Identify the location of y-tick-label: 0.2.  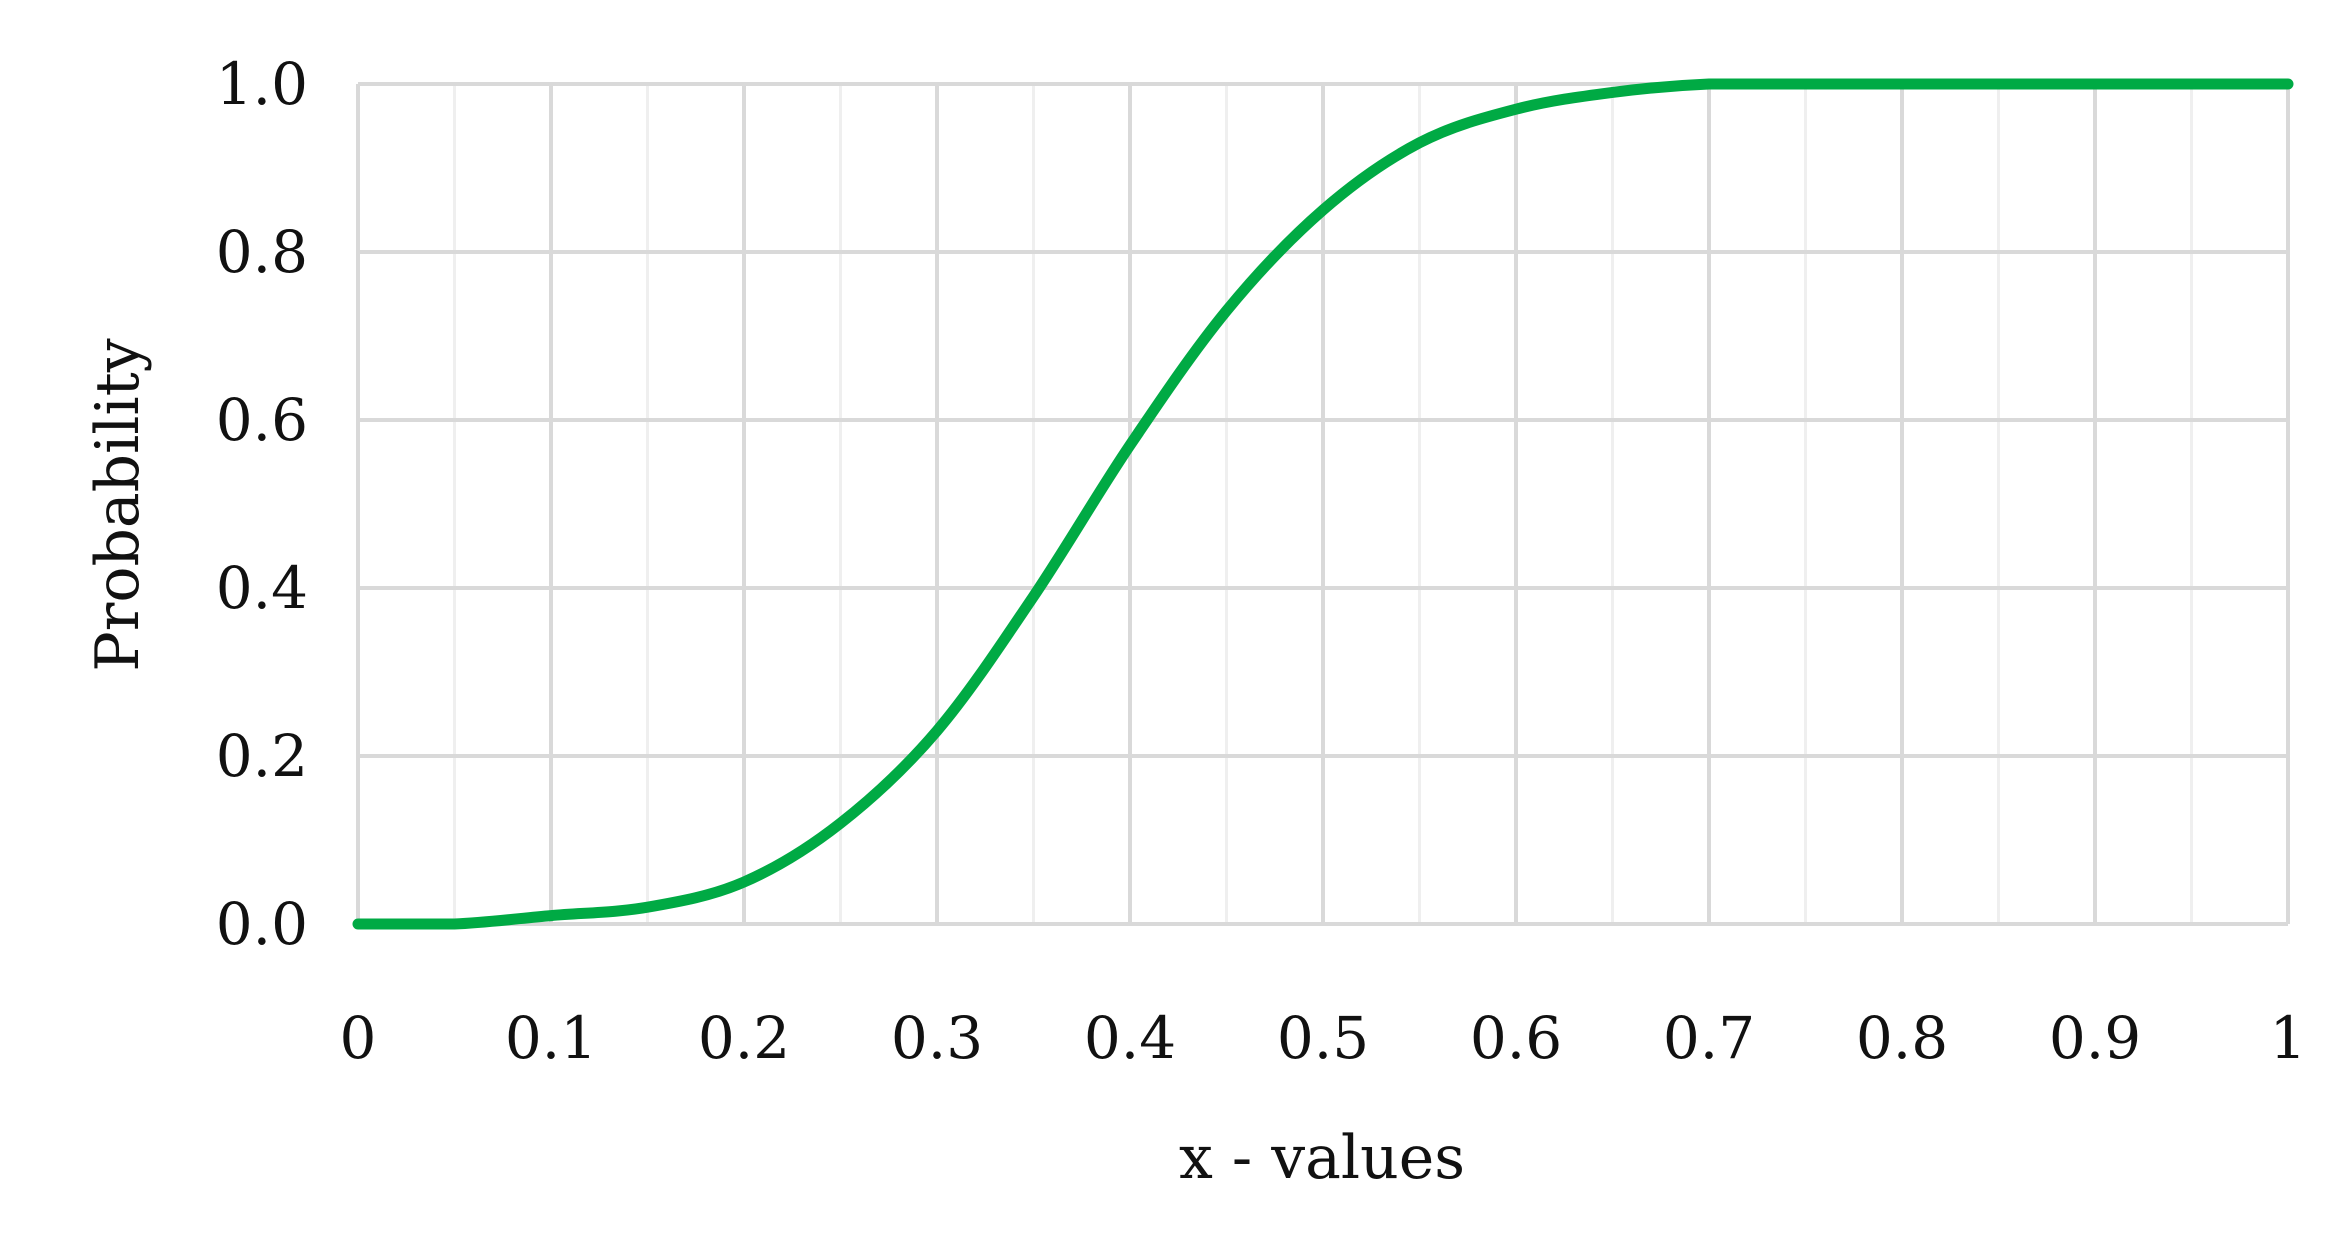
(262, 756).